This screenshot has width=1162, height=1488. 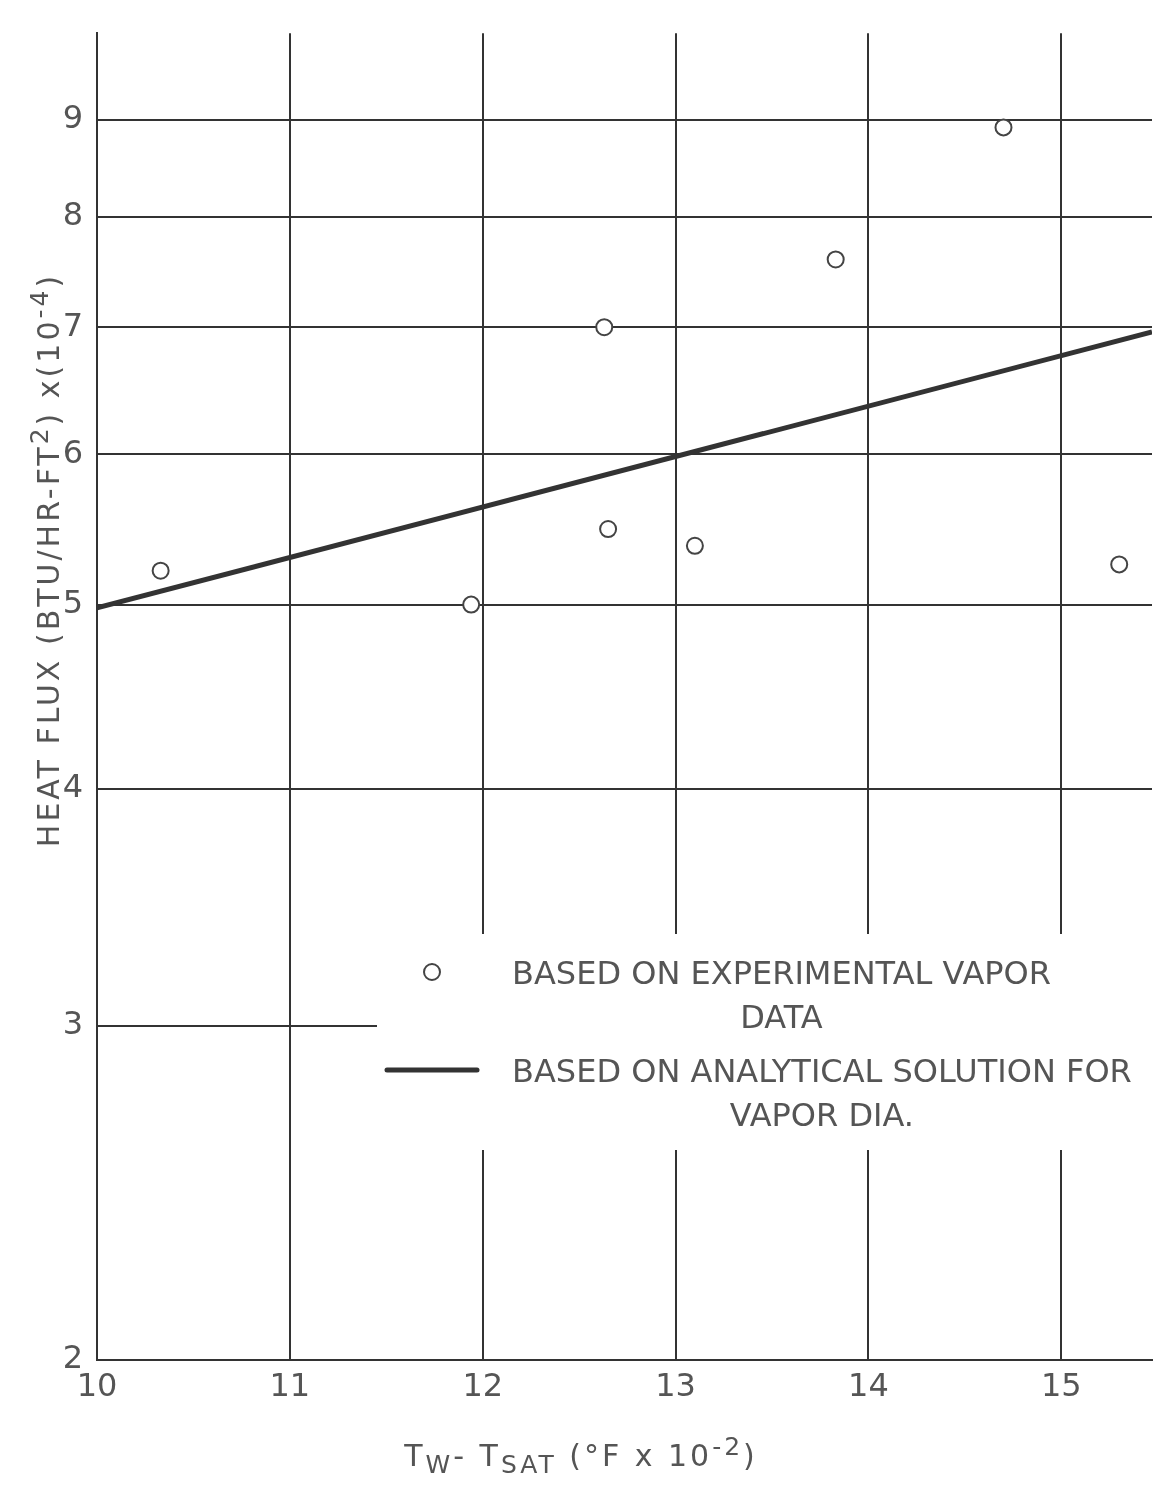 I want to click on x-tick-label: 11, so click(x=290, y=1384).